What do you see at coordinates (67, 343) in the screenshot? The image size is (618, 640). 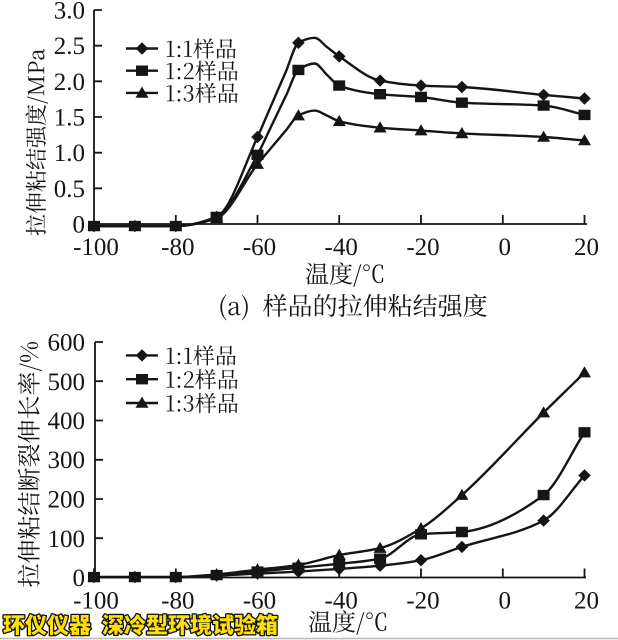 I see `svg-text: 600` at bounding box center [67, 343].